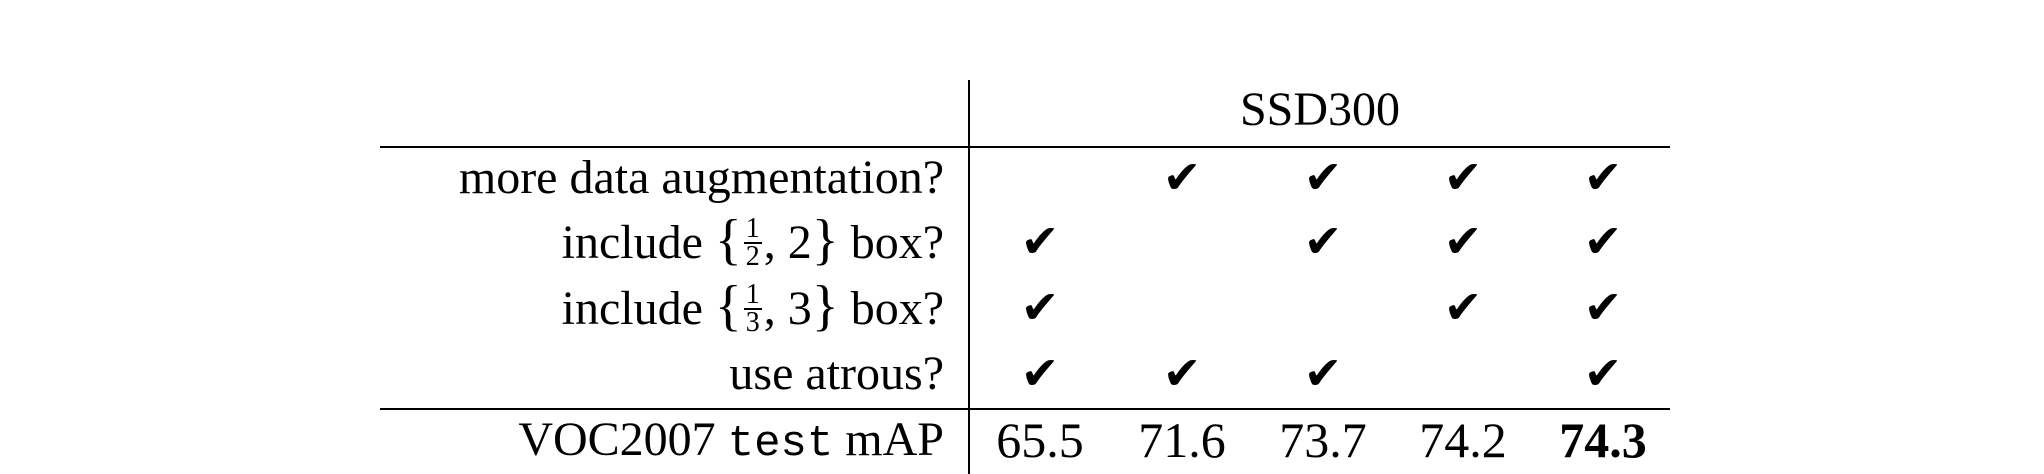 The height and width of the screenshot is (474, 2044). What do you see at coordinates (1320, 109) in the screenshot?
I see `table-header-ssd300: SSD300` at bounding box center [1320, 109].